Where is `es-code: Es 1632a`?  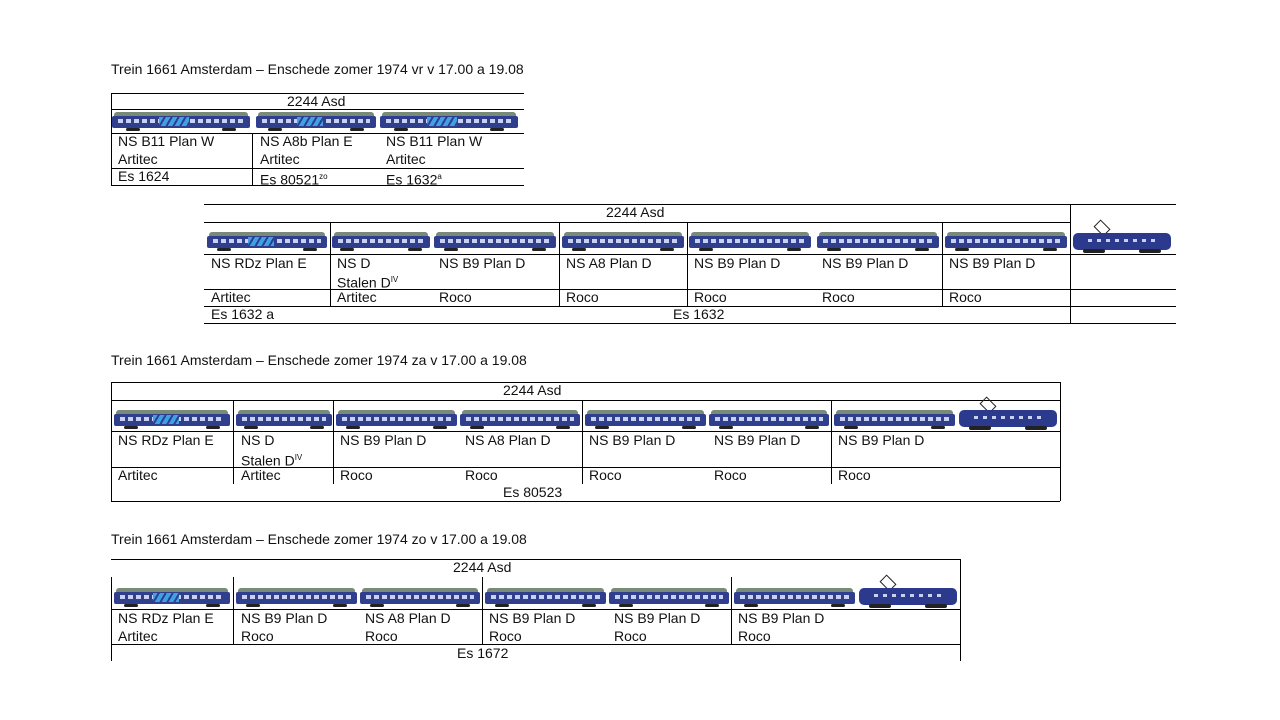
es-code: Es 1632a is located at coordinates (414, 179).